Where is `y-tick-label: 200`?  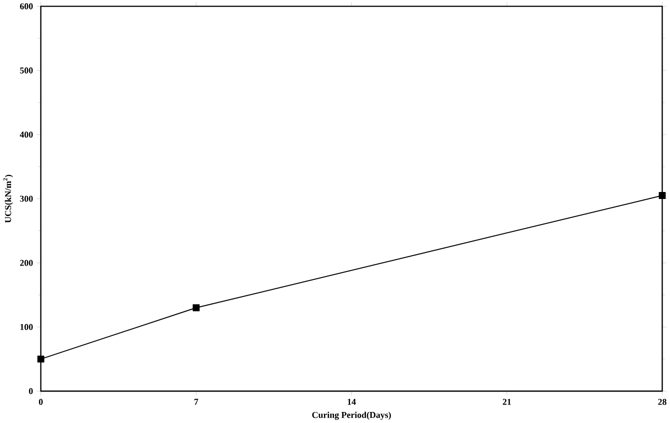 y-tick-label: 200 is located at coordinates (26, 263).